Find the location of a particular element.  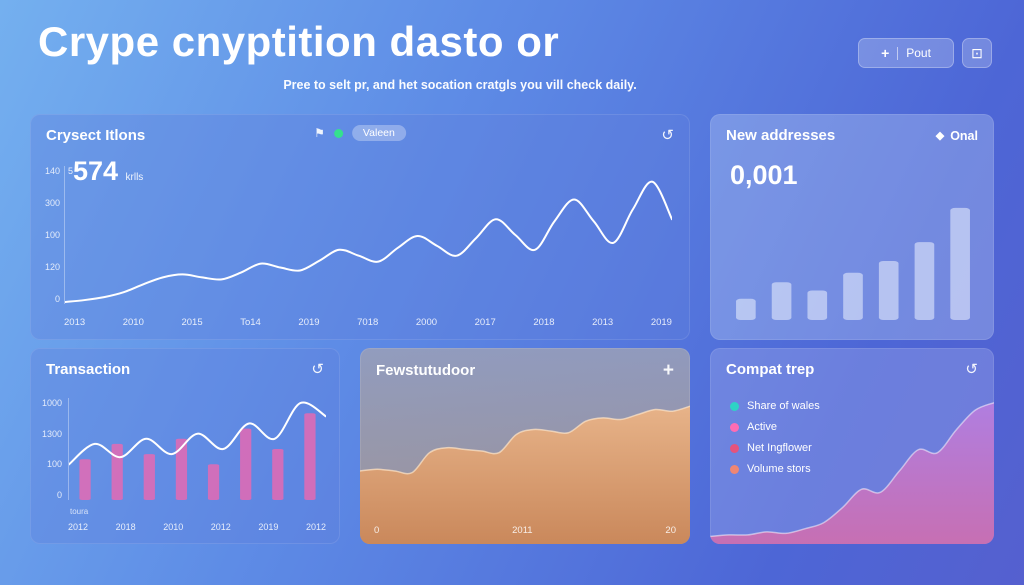

add-button: + is located at coordinates (668, 370).